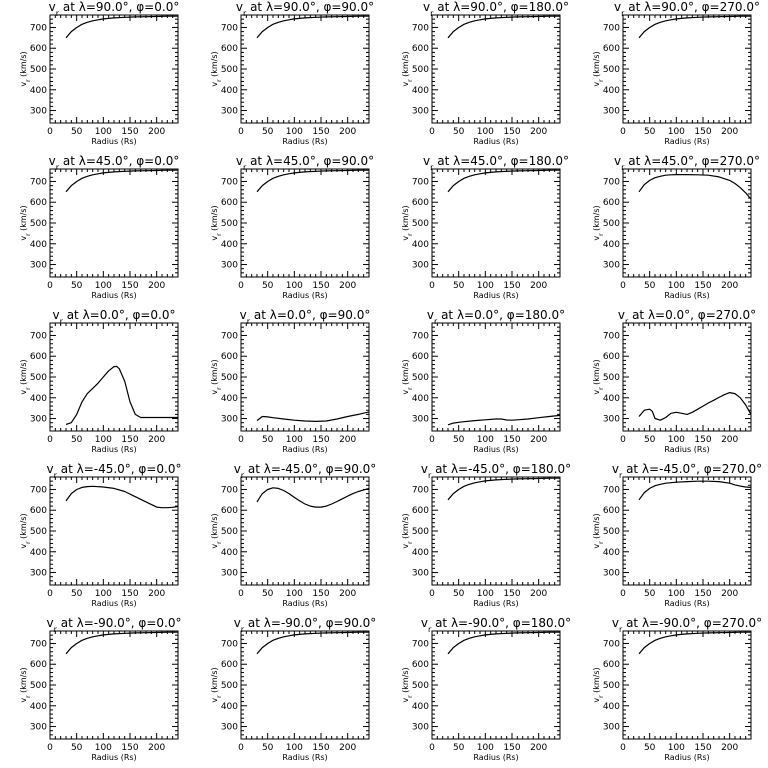  What do you see at coordinates (305, 317) in the screenshot?
I see `chart-title: vr at λ=0.0°, φ=90.0°` at bounding box center [305, 317].